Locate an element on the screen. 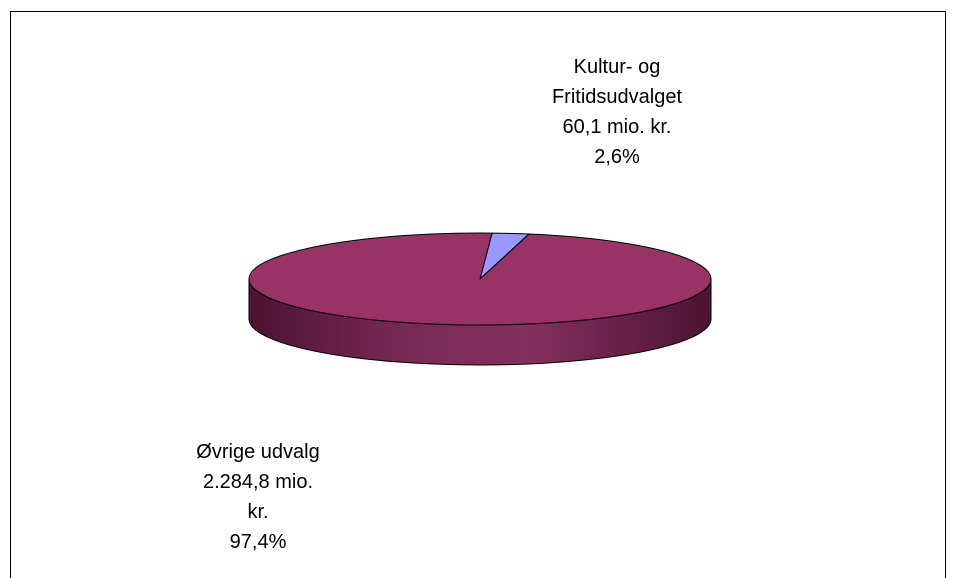 Image resolution: width=956 pixels, height=578 pixels. slice is located at coordinates (480, 279).